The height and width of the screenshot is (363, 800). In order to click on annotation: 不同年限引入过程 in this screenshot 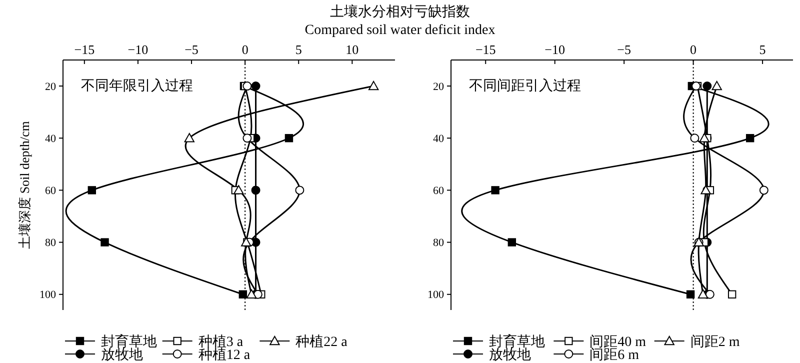, I will do `click(137, 86)`.